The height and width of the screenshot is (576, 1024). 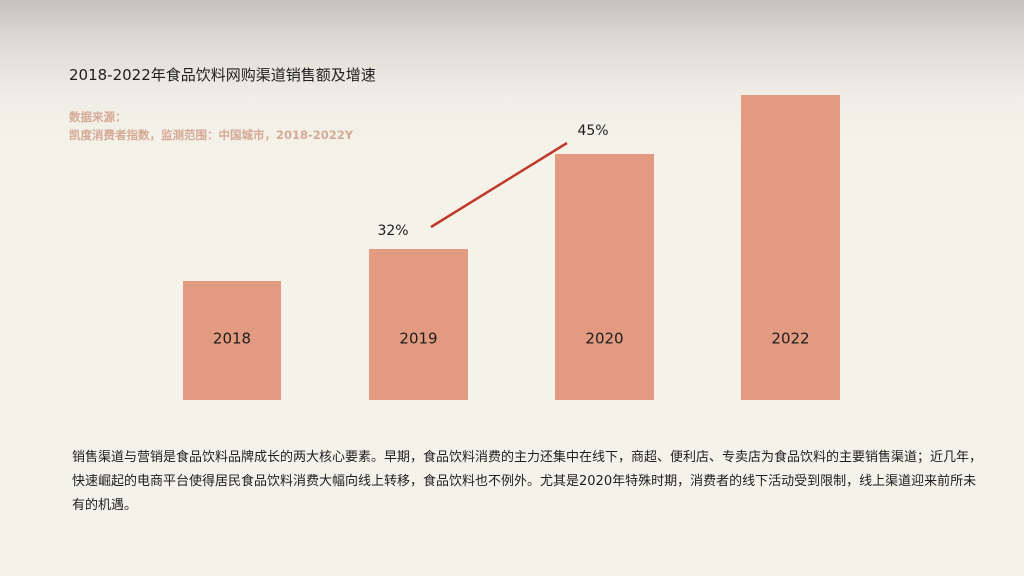 What do you see at coordinates (98, 117) in the screenshot?
I see `data-source-label: 数据来源：` at bounding box center [98, 117].